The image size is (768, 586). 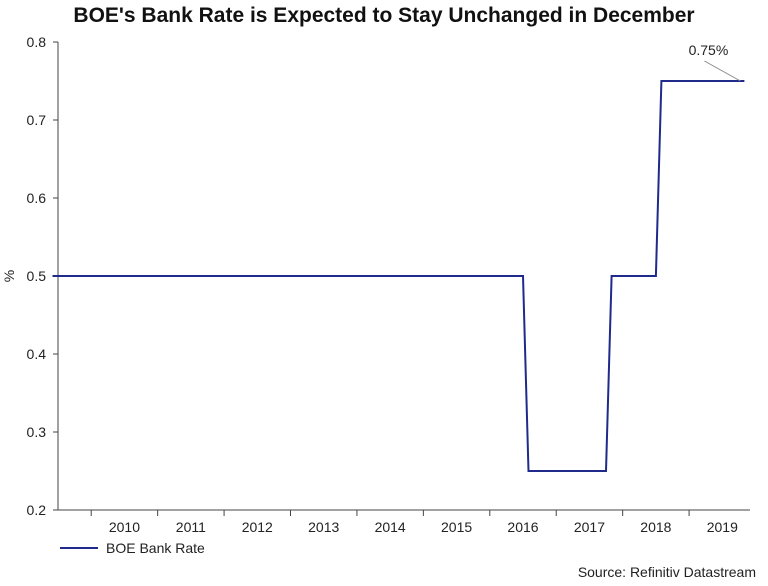 What do you see at coordinates (155, 548) in the screenshot?
I see `legend-label: BOE Bank Rate` at bounding box center [155, 548].